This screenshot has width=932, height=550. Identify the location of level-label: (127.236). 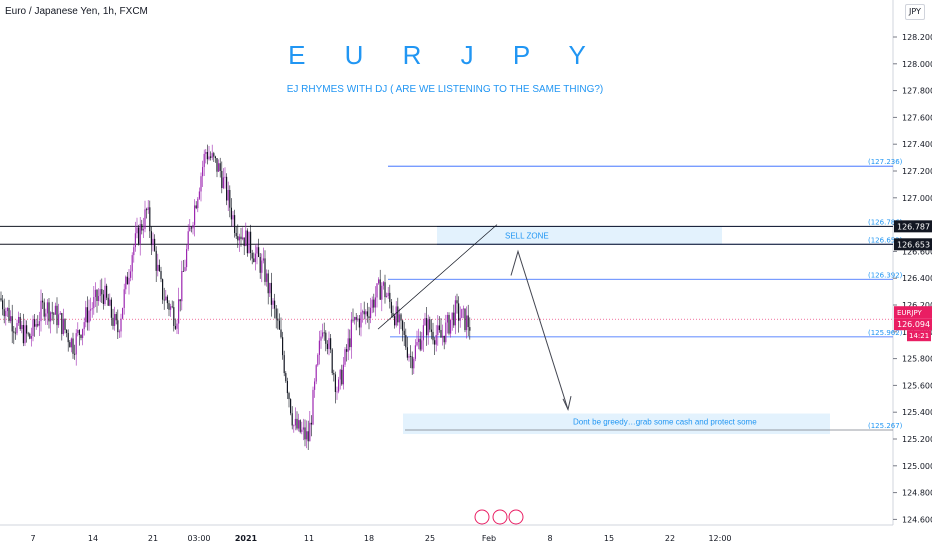
(885, 162).